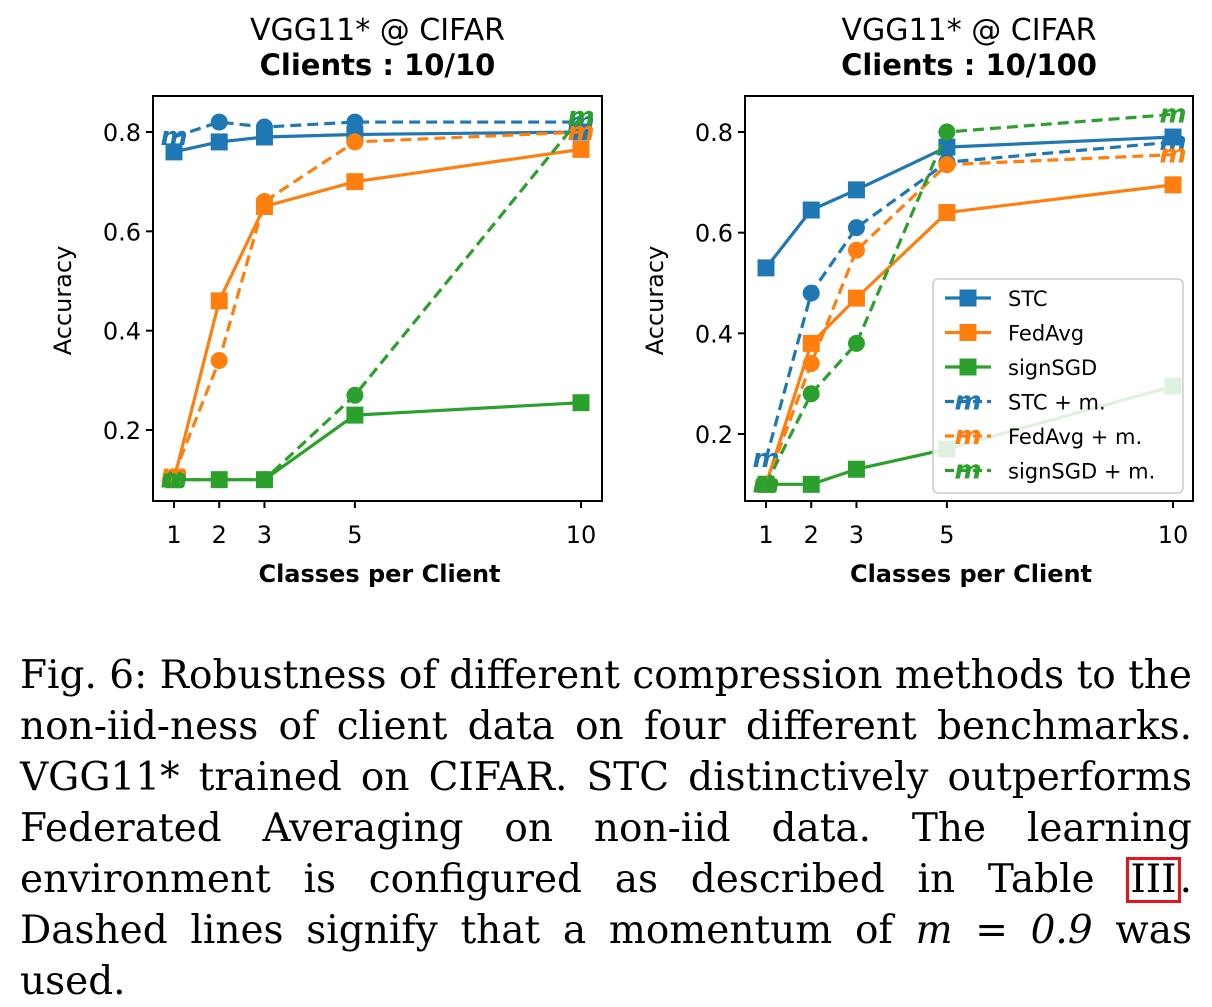  What do you see at coordinates (1052, 368) in the screenshot?
I see `chart-2-legend-item-signsgd-label: signSGD` at bounding box center [1052, 368].